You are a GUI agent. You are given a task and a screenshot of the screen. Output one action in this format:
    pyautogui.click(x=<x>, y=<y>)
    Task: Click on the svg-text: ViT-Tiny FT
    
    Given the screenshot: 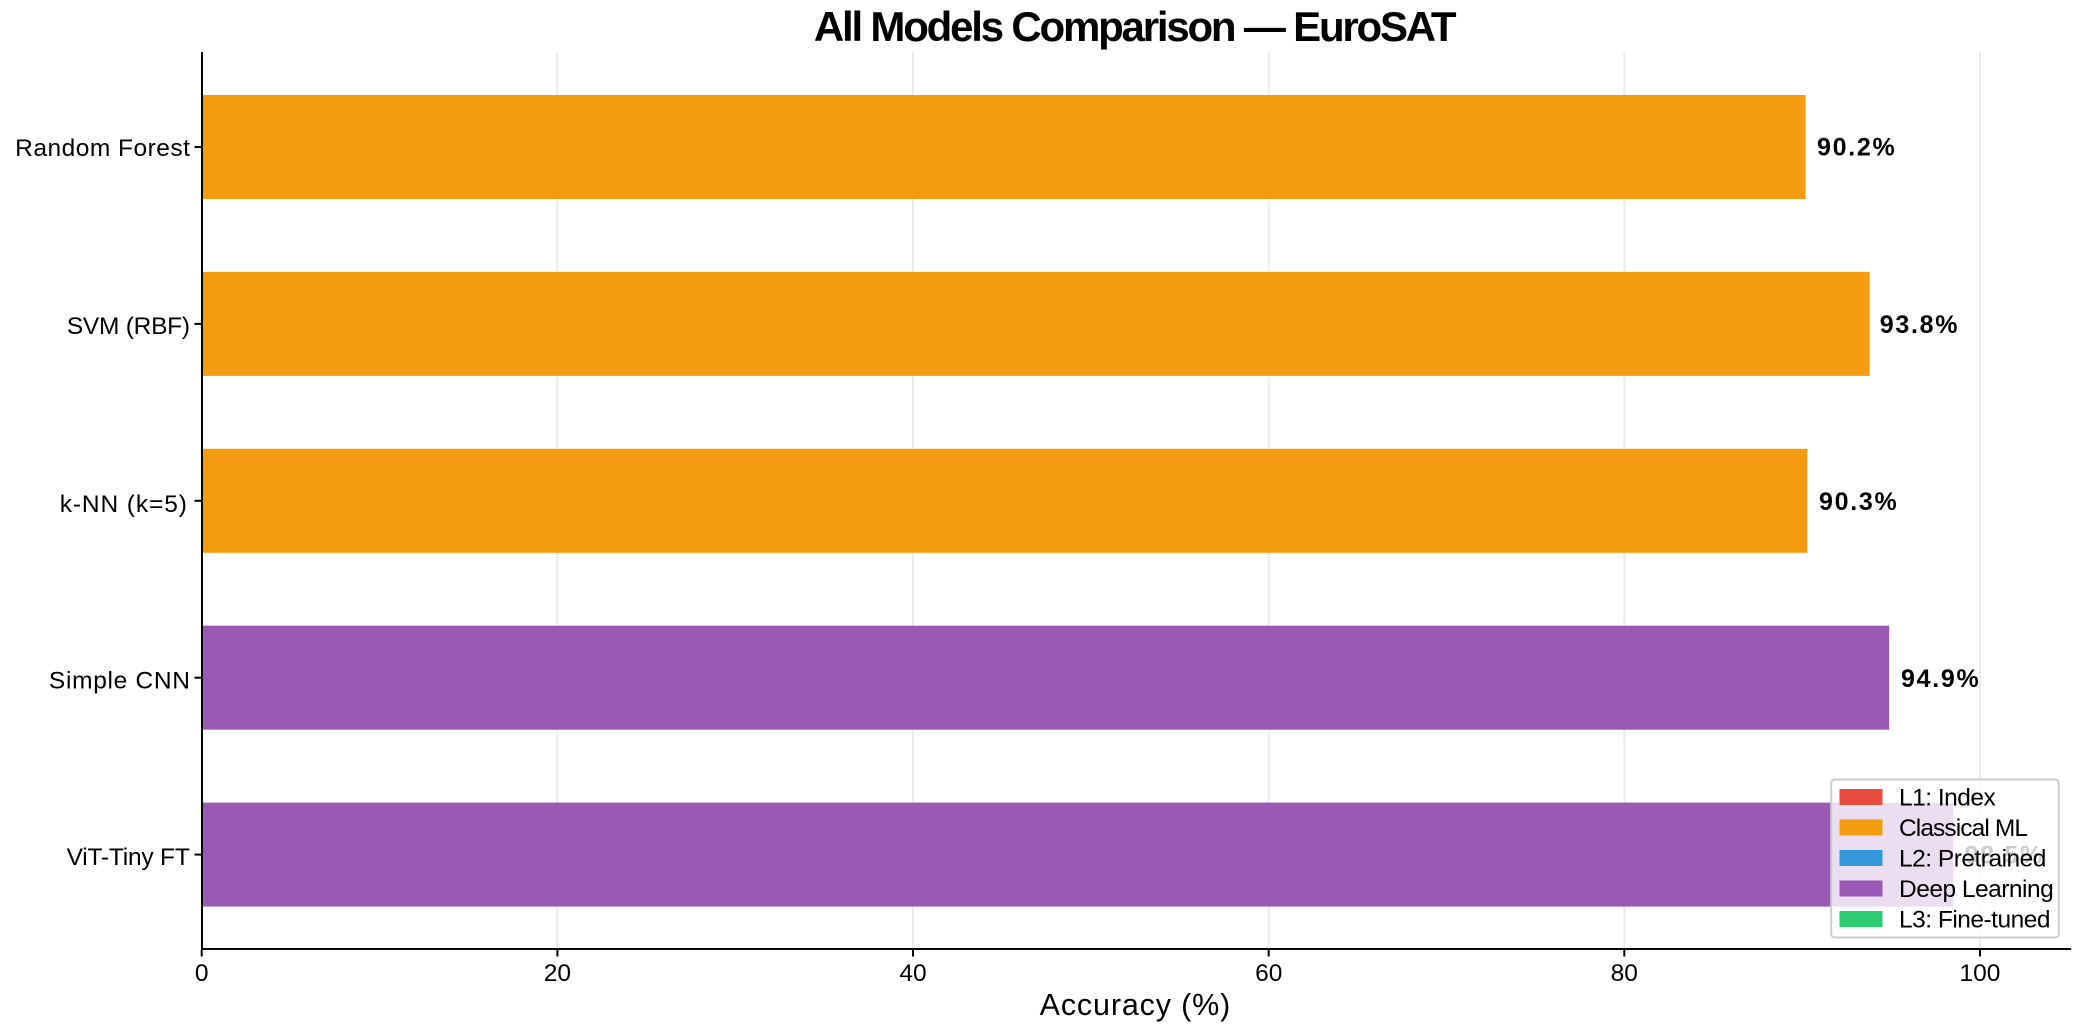 What is the action you would take?
    pyautogui.click(x=128, y=857)
    